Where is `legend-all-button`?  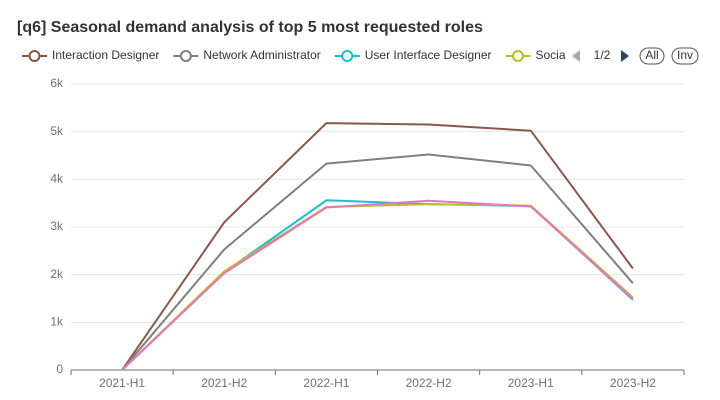
legend-all-button is located at coordinates (652, 56).